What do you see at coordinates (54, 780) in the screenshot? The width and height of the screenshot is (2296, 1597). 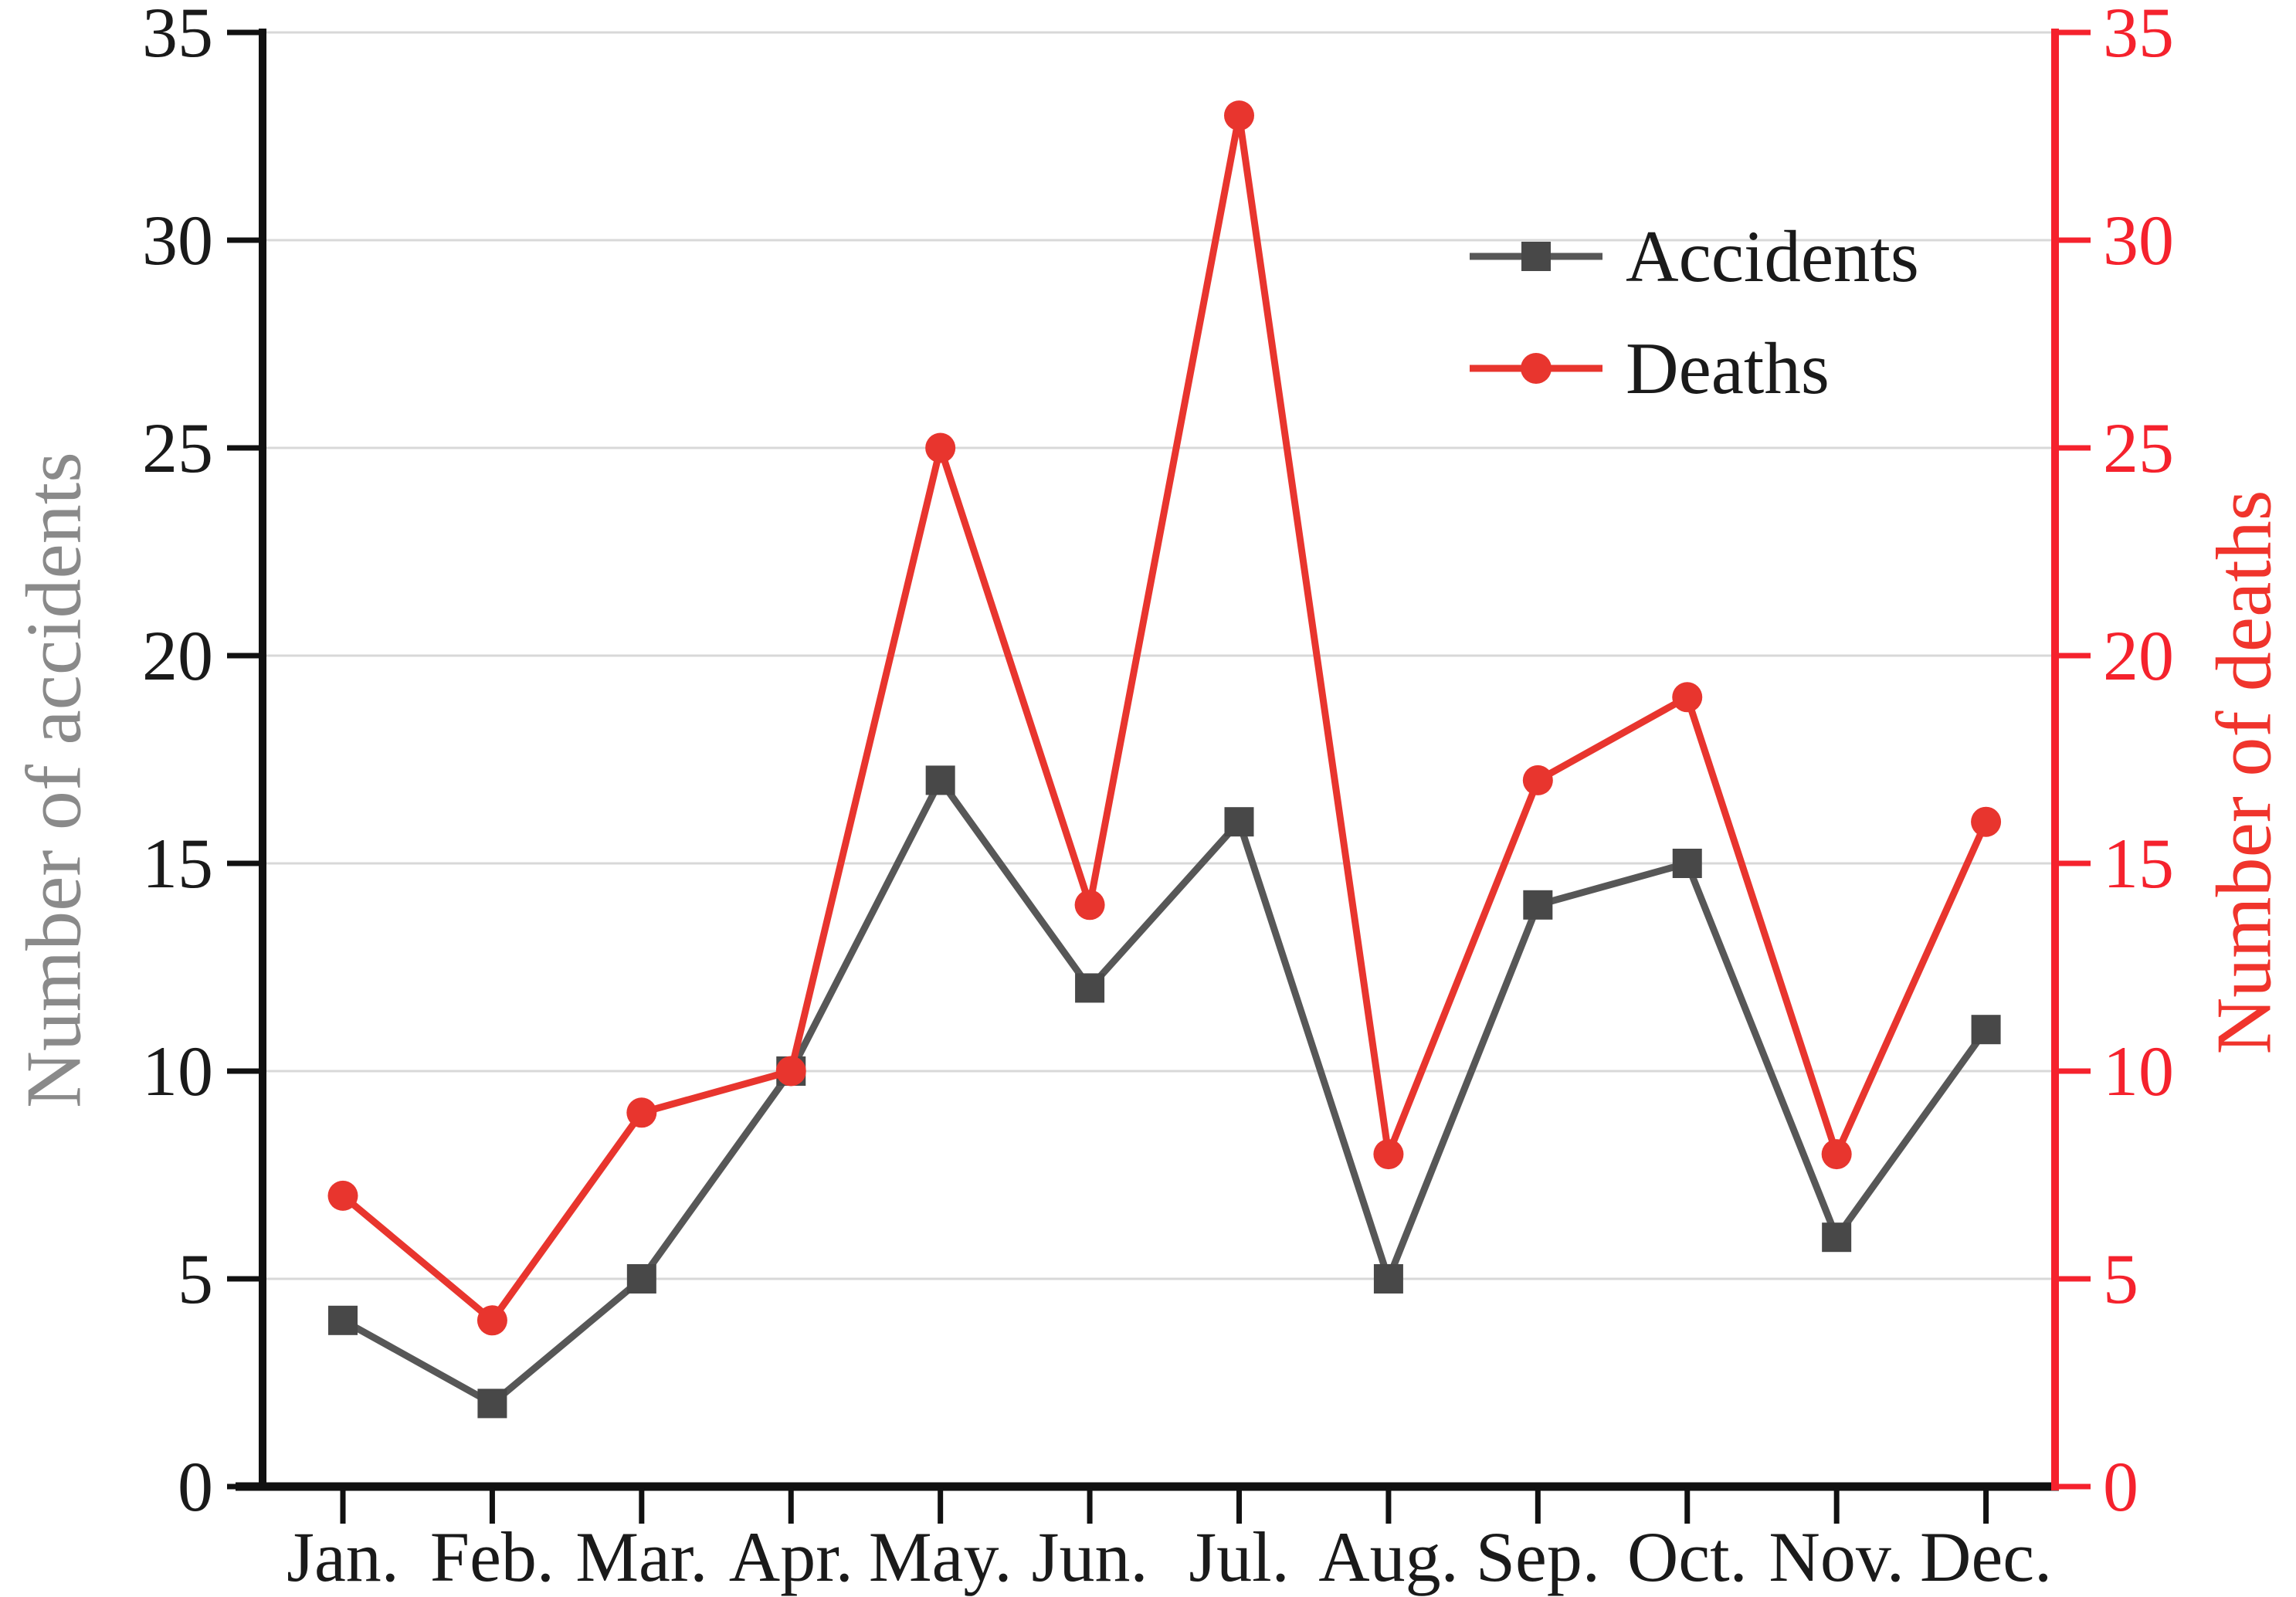 I see `left-axis-title: Number of accidents` at bounding box center [54, 780].